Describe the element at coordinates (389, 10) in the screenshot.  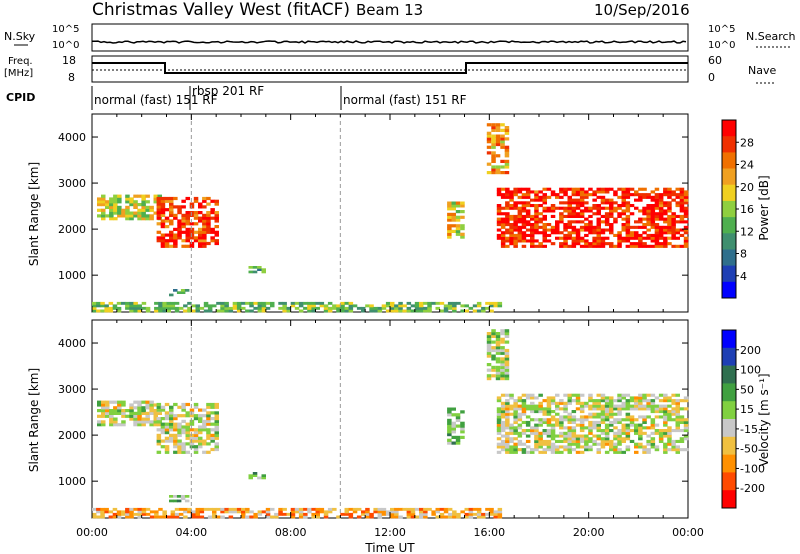
I see `beam-title: Beam 13` at that location.